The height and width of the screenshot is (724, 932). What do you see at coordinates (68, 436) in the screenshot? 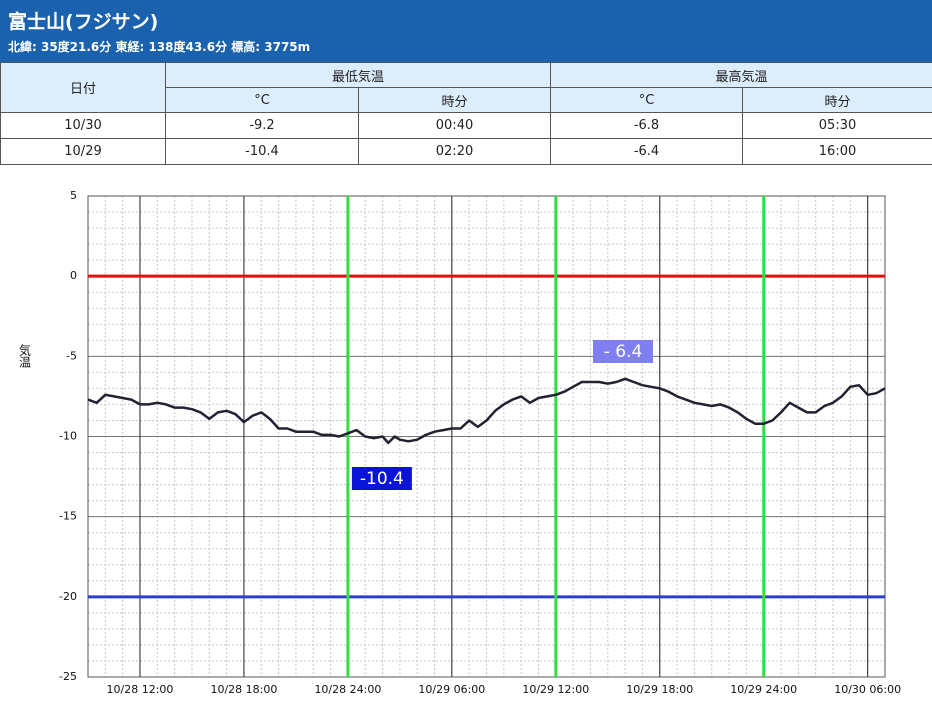
I see `y-tick-label: -10` at bounding box center [68, 436].